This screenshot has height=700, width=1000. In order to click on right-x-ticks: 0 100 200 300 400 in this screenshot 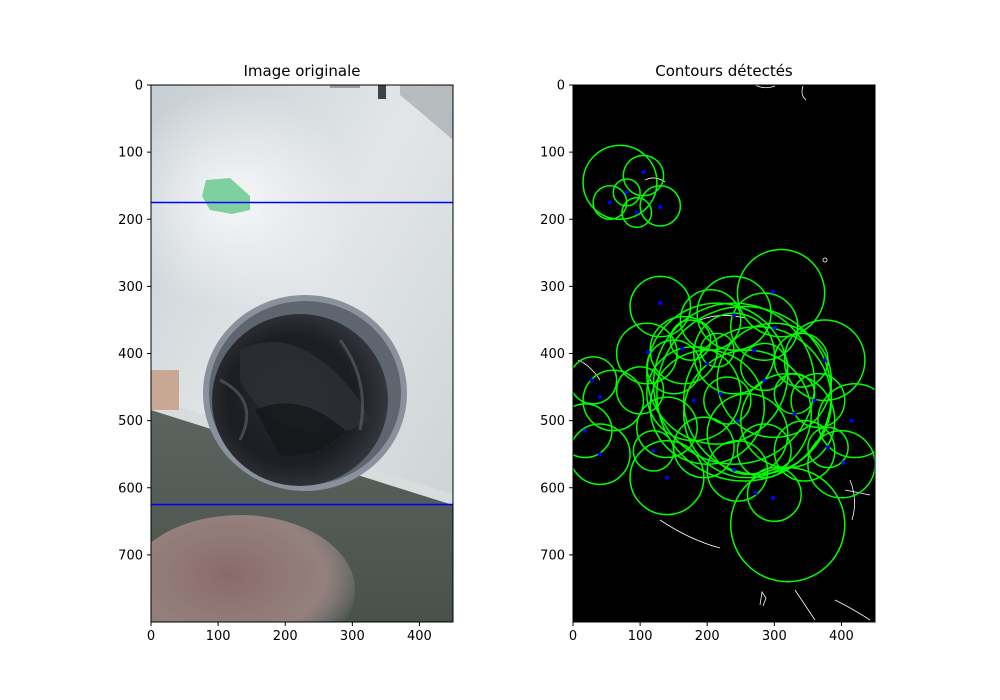, I will do `click(711, 633)`.